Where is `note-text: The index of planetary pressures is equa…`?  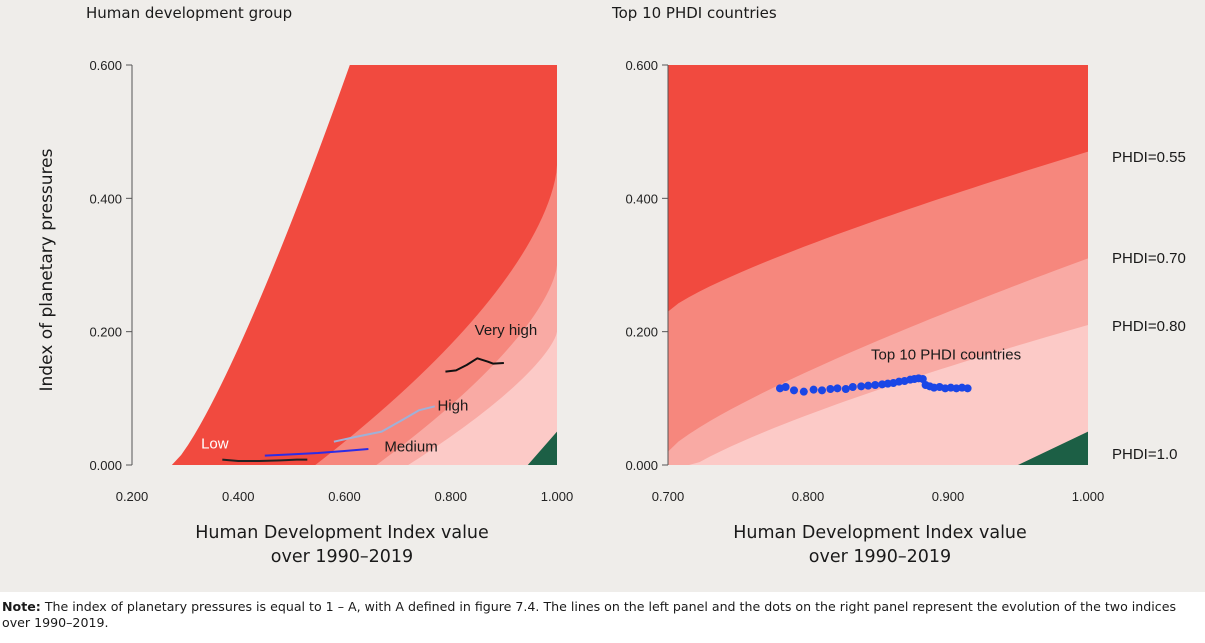 note-text: The index of planetary pressures is equa… is located at coordinates (589, 614).